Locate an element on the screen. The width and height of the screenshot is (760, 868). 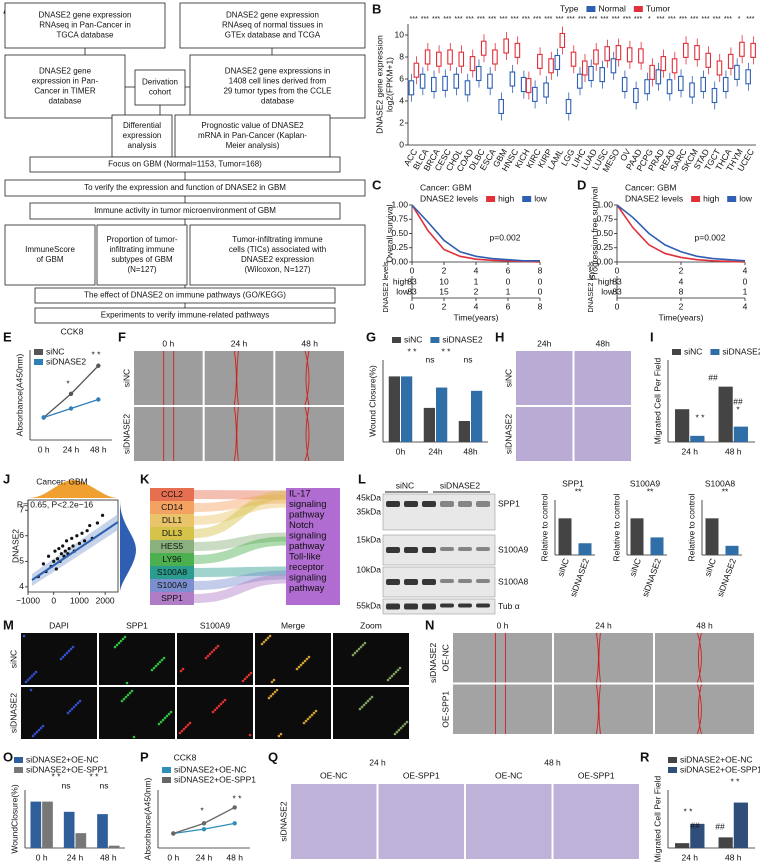
legend-swatch is located at coordinates (166, 770).